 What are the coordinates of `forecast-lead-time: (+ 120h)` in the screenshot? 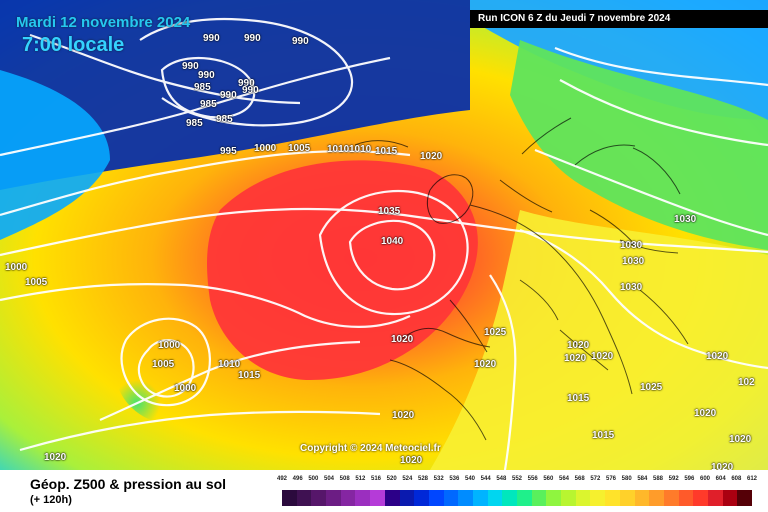 It's located at (51, 500).